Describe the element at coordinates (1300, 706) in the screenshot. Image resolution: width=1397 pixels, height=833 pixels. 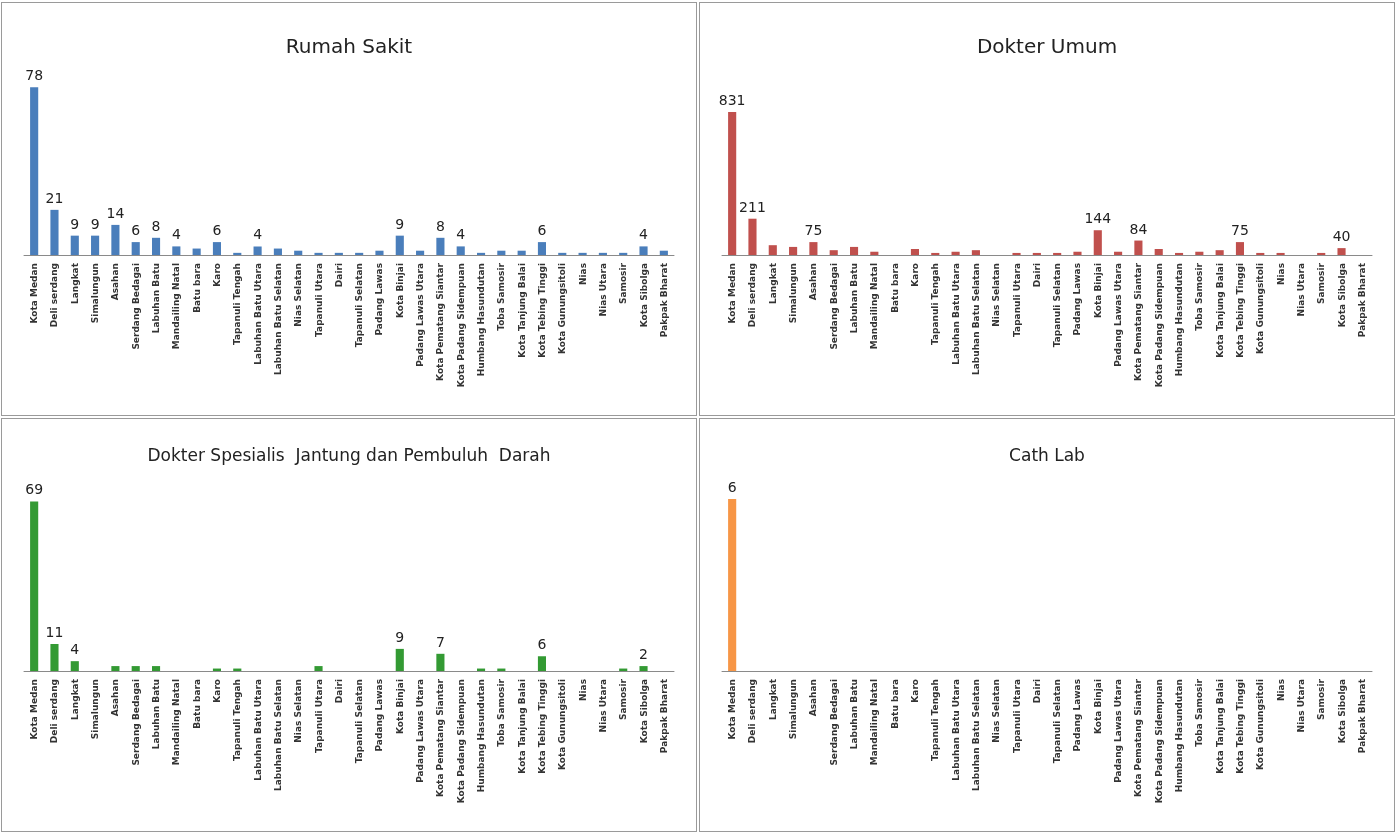
I see `x-tick-label: Nias Utara` at that location.